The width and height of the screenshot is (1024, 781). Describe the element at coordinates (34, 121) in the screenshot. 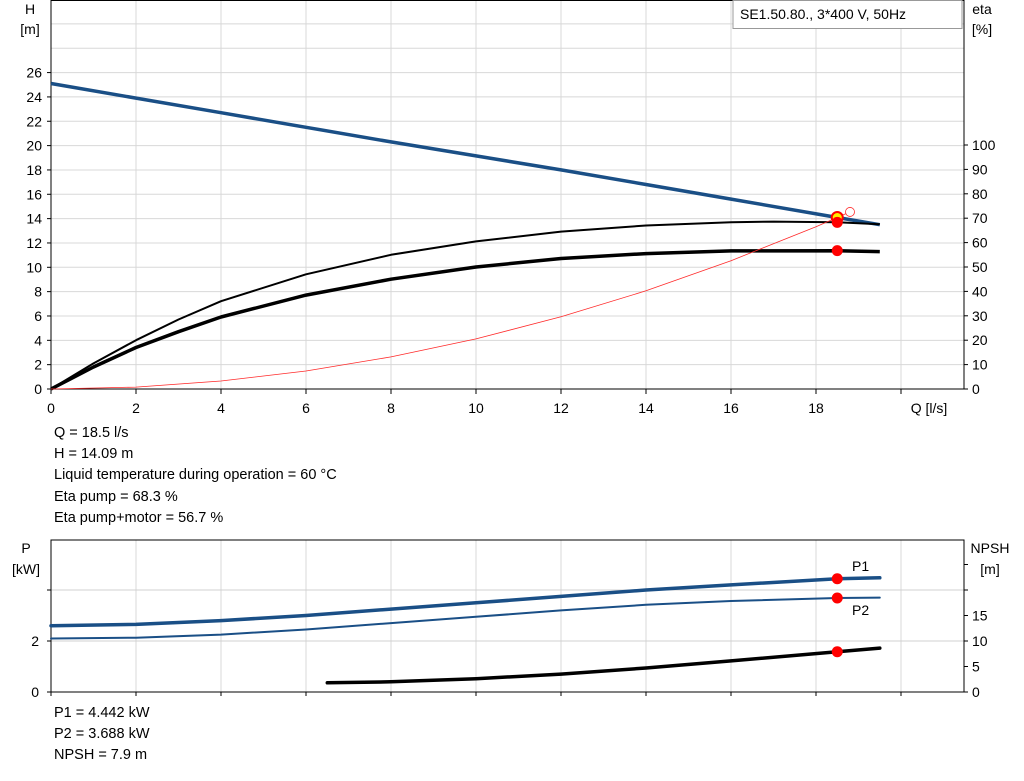

I see `y-left-tick-label: 22` at that location.